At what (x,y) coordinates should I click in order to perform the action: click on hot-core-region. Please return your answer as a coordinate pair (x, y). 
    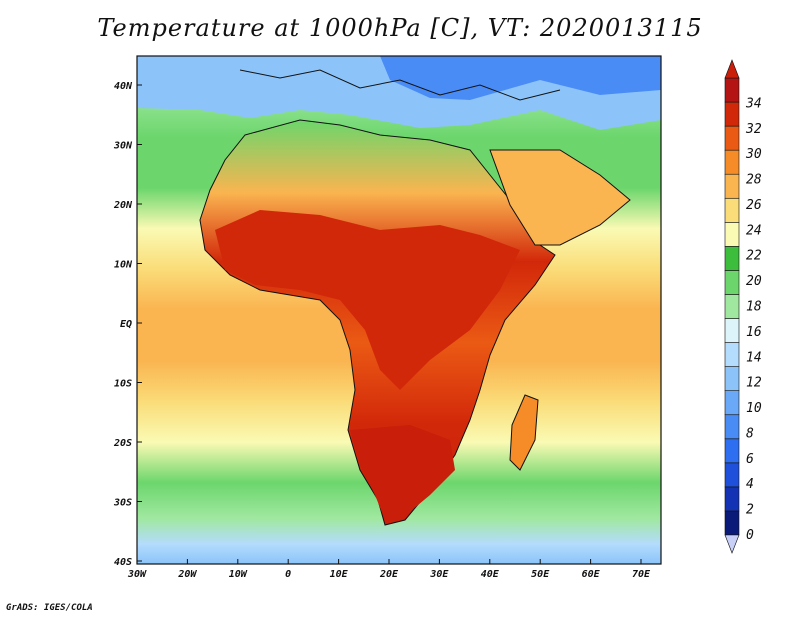
    Looking at the image, I should click on (367, 300).